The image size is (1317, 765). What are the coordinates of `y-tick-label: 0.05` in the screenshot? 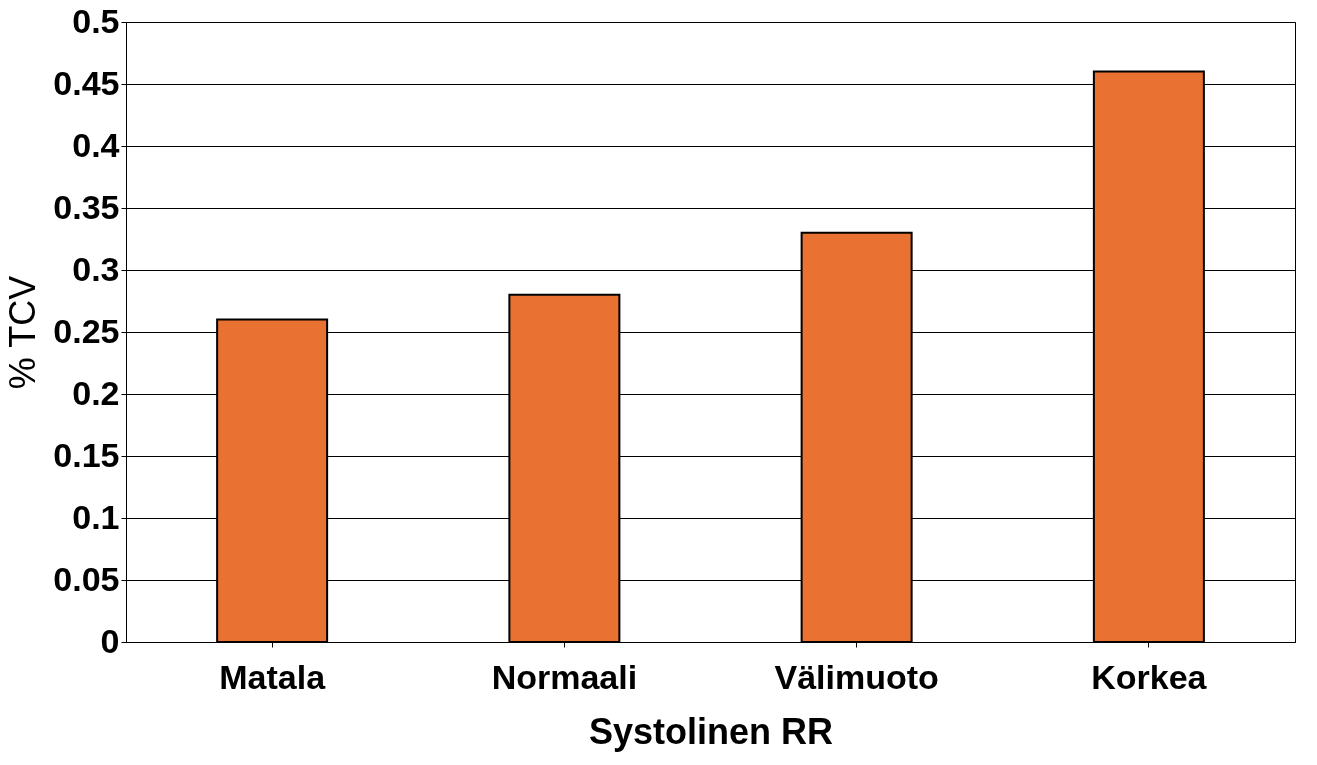 It's located at (86, 578).